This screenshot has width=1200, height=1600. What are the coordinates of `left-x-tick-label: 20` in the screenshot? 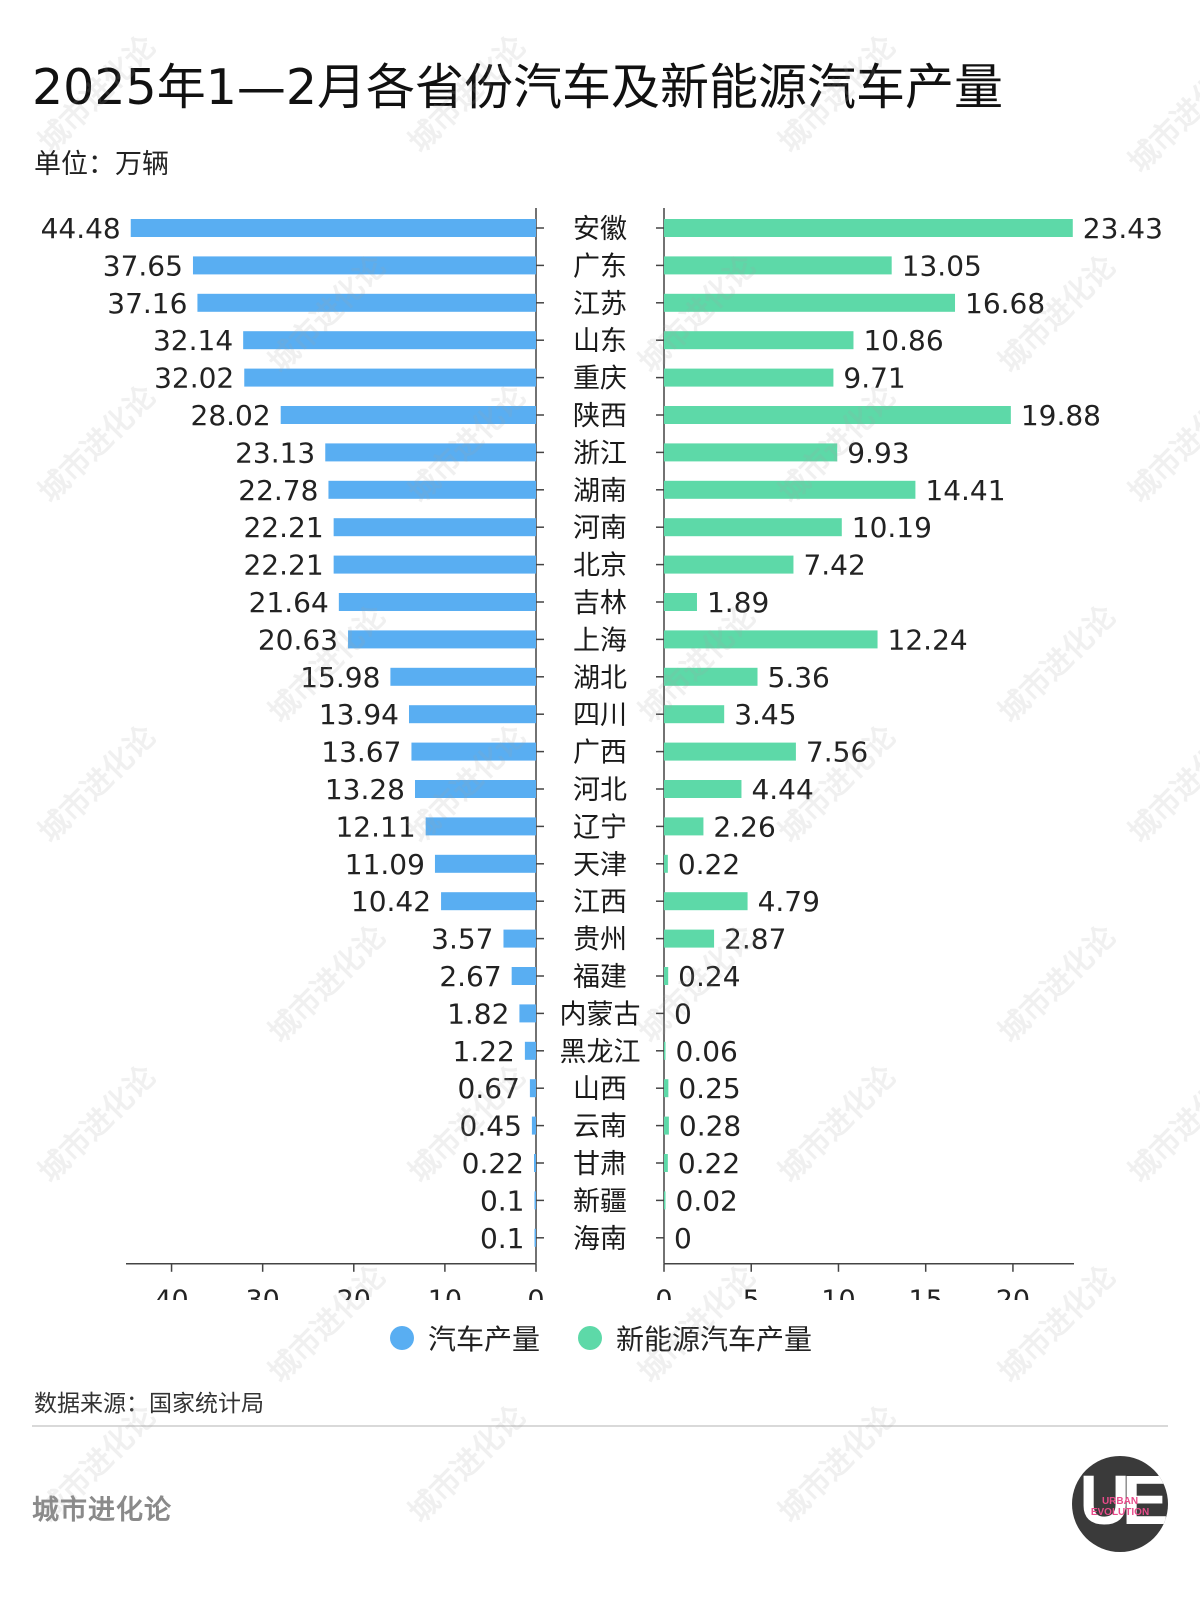 It's located at (354, 1292).